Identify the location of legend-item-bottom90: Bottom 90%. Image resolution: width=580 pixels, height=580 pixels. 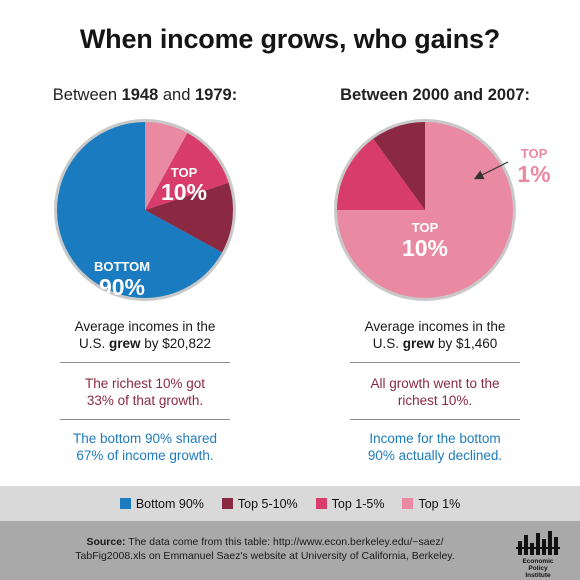
(161, 503).